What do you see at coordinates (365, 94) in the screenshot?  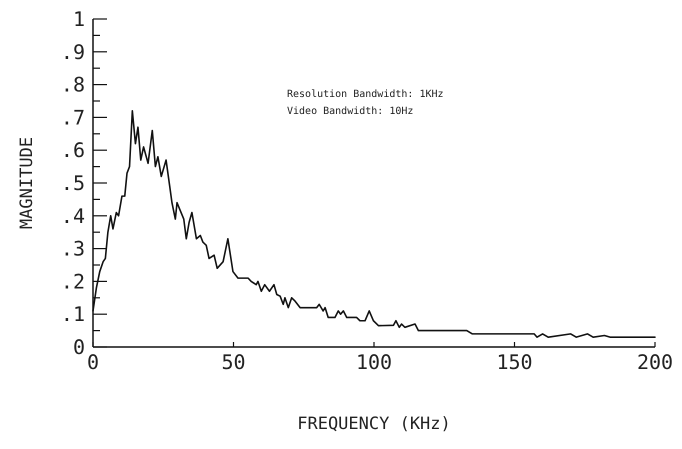 I see `annotation: Resolution Bandwidth: 1KHz` at bounding box center [365, 94].